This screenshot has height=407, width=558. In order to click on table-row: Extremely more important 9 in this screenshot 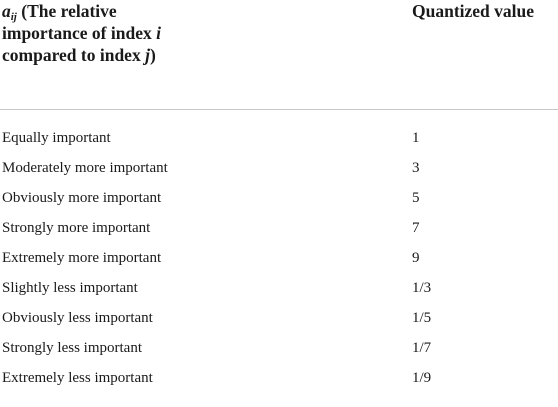, I will do `click(279, 258)`.